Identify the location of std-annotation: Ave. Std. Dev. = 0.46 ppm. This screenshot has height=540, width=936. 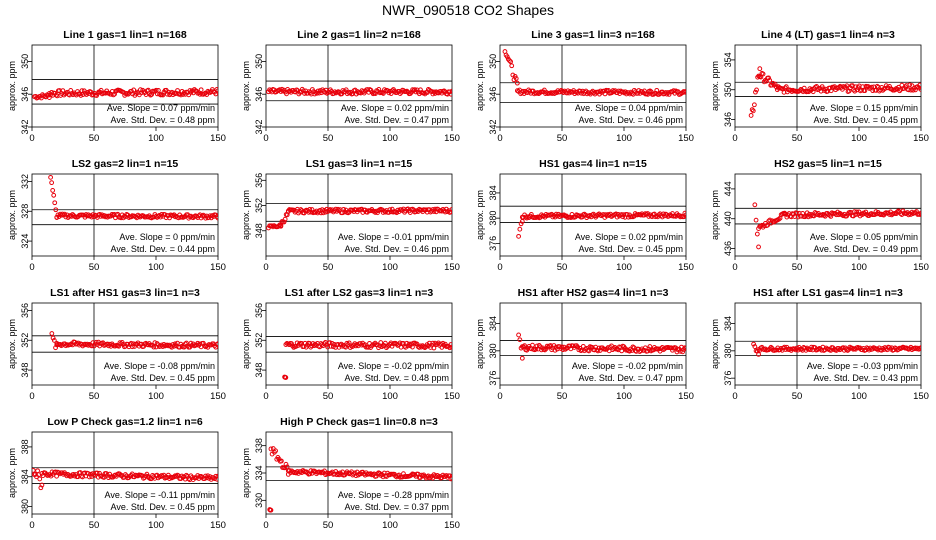
(397, 249).